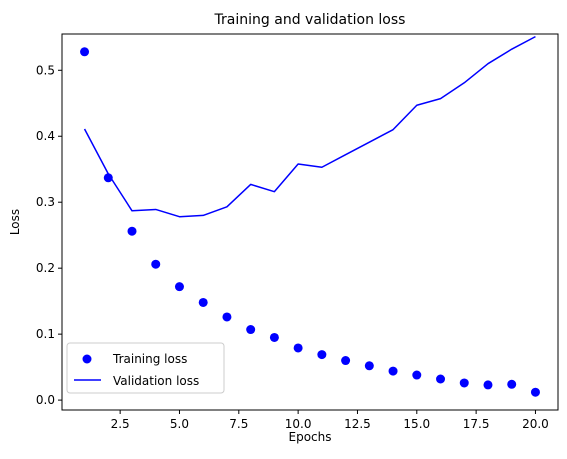 The image size is (567, 459). I want to click on x-tick-label: 7.5, so click(238, 424).